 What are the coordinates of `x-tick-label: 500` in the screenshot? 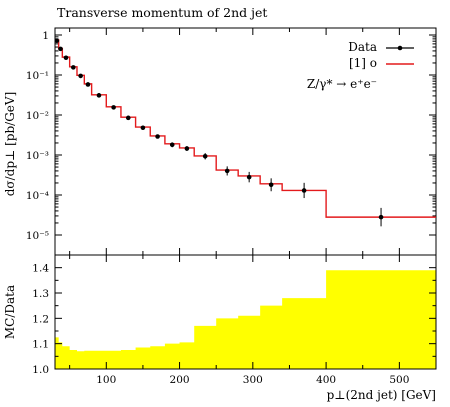 It's located at (399, 380).